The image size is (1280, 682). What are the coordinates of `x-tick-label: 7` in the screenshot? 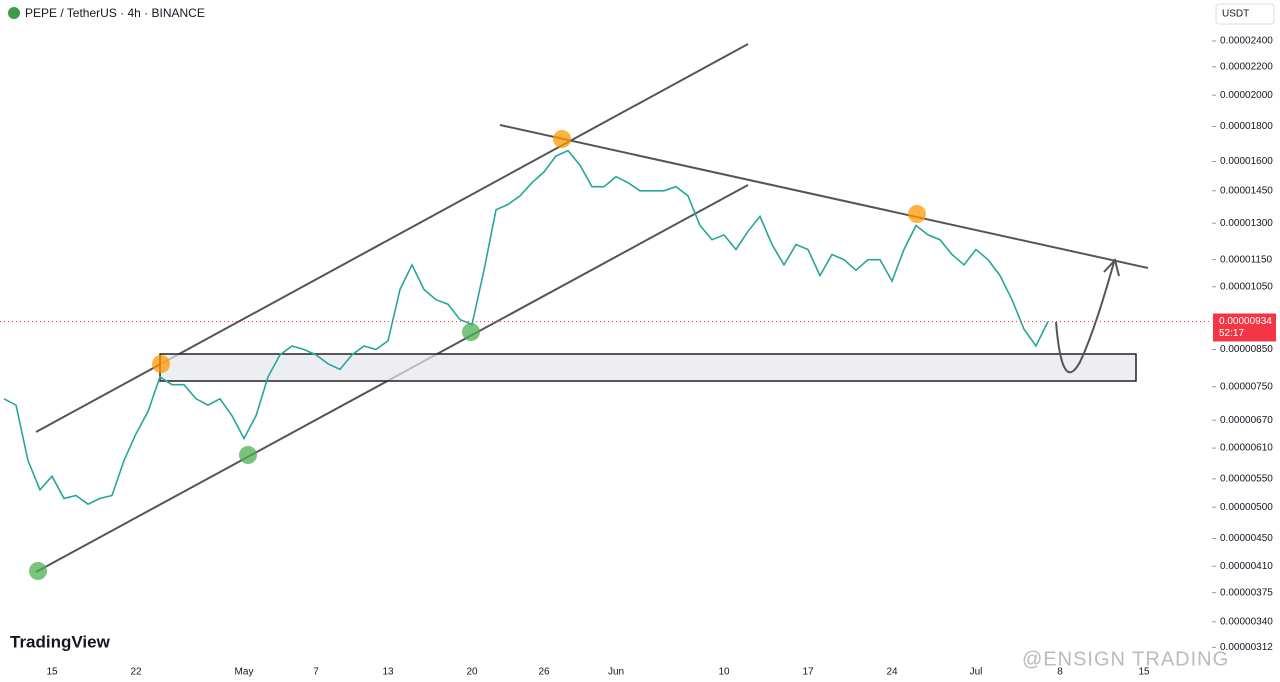 It's located at (316, 672).